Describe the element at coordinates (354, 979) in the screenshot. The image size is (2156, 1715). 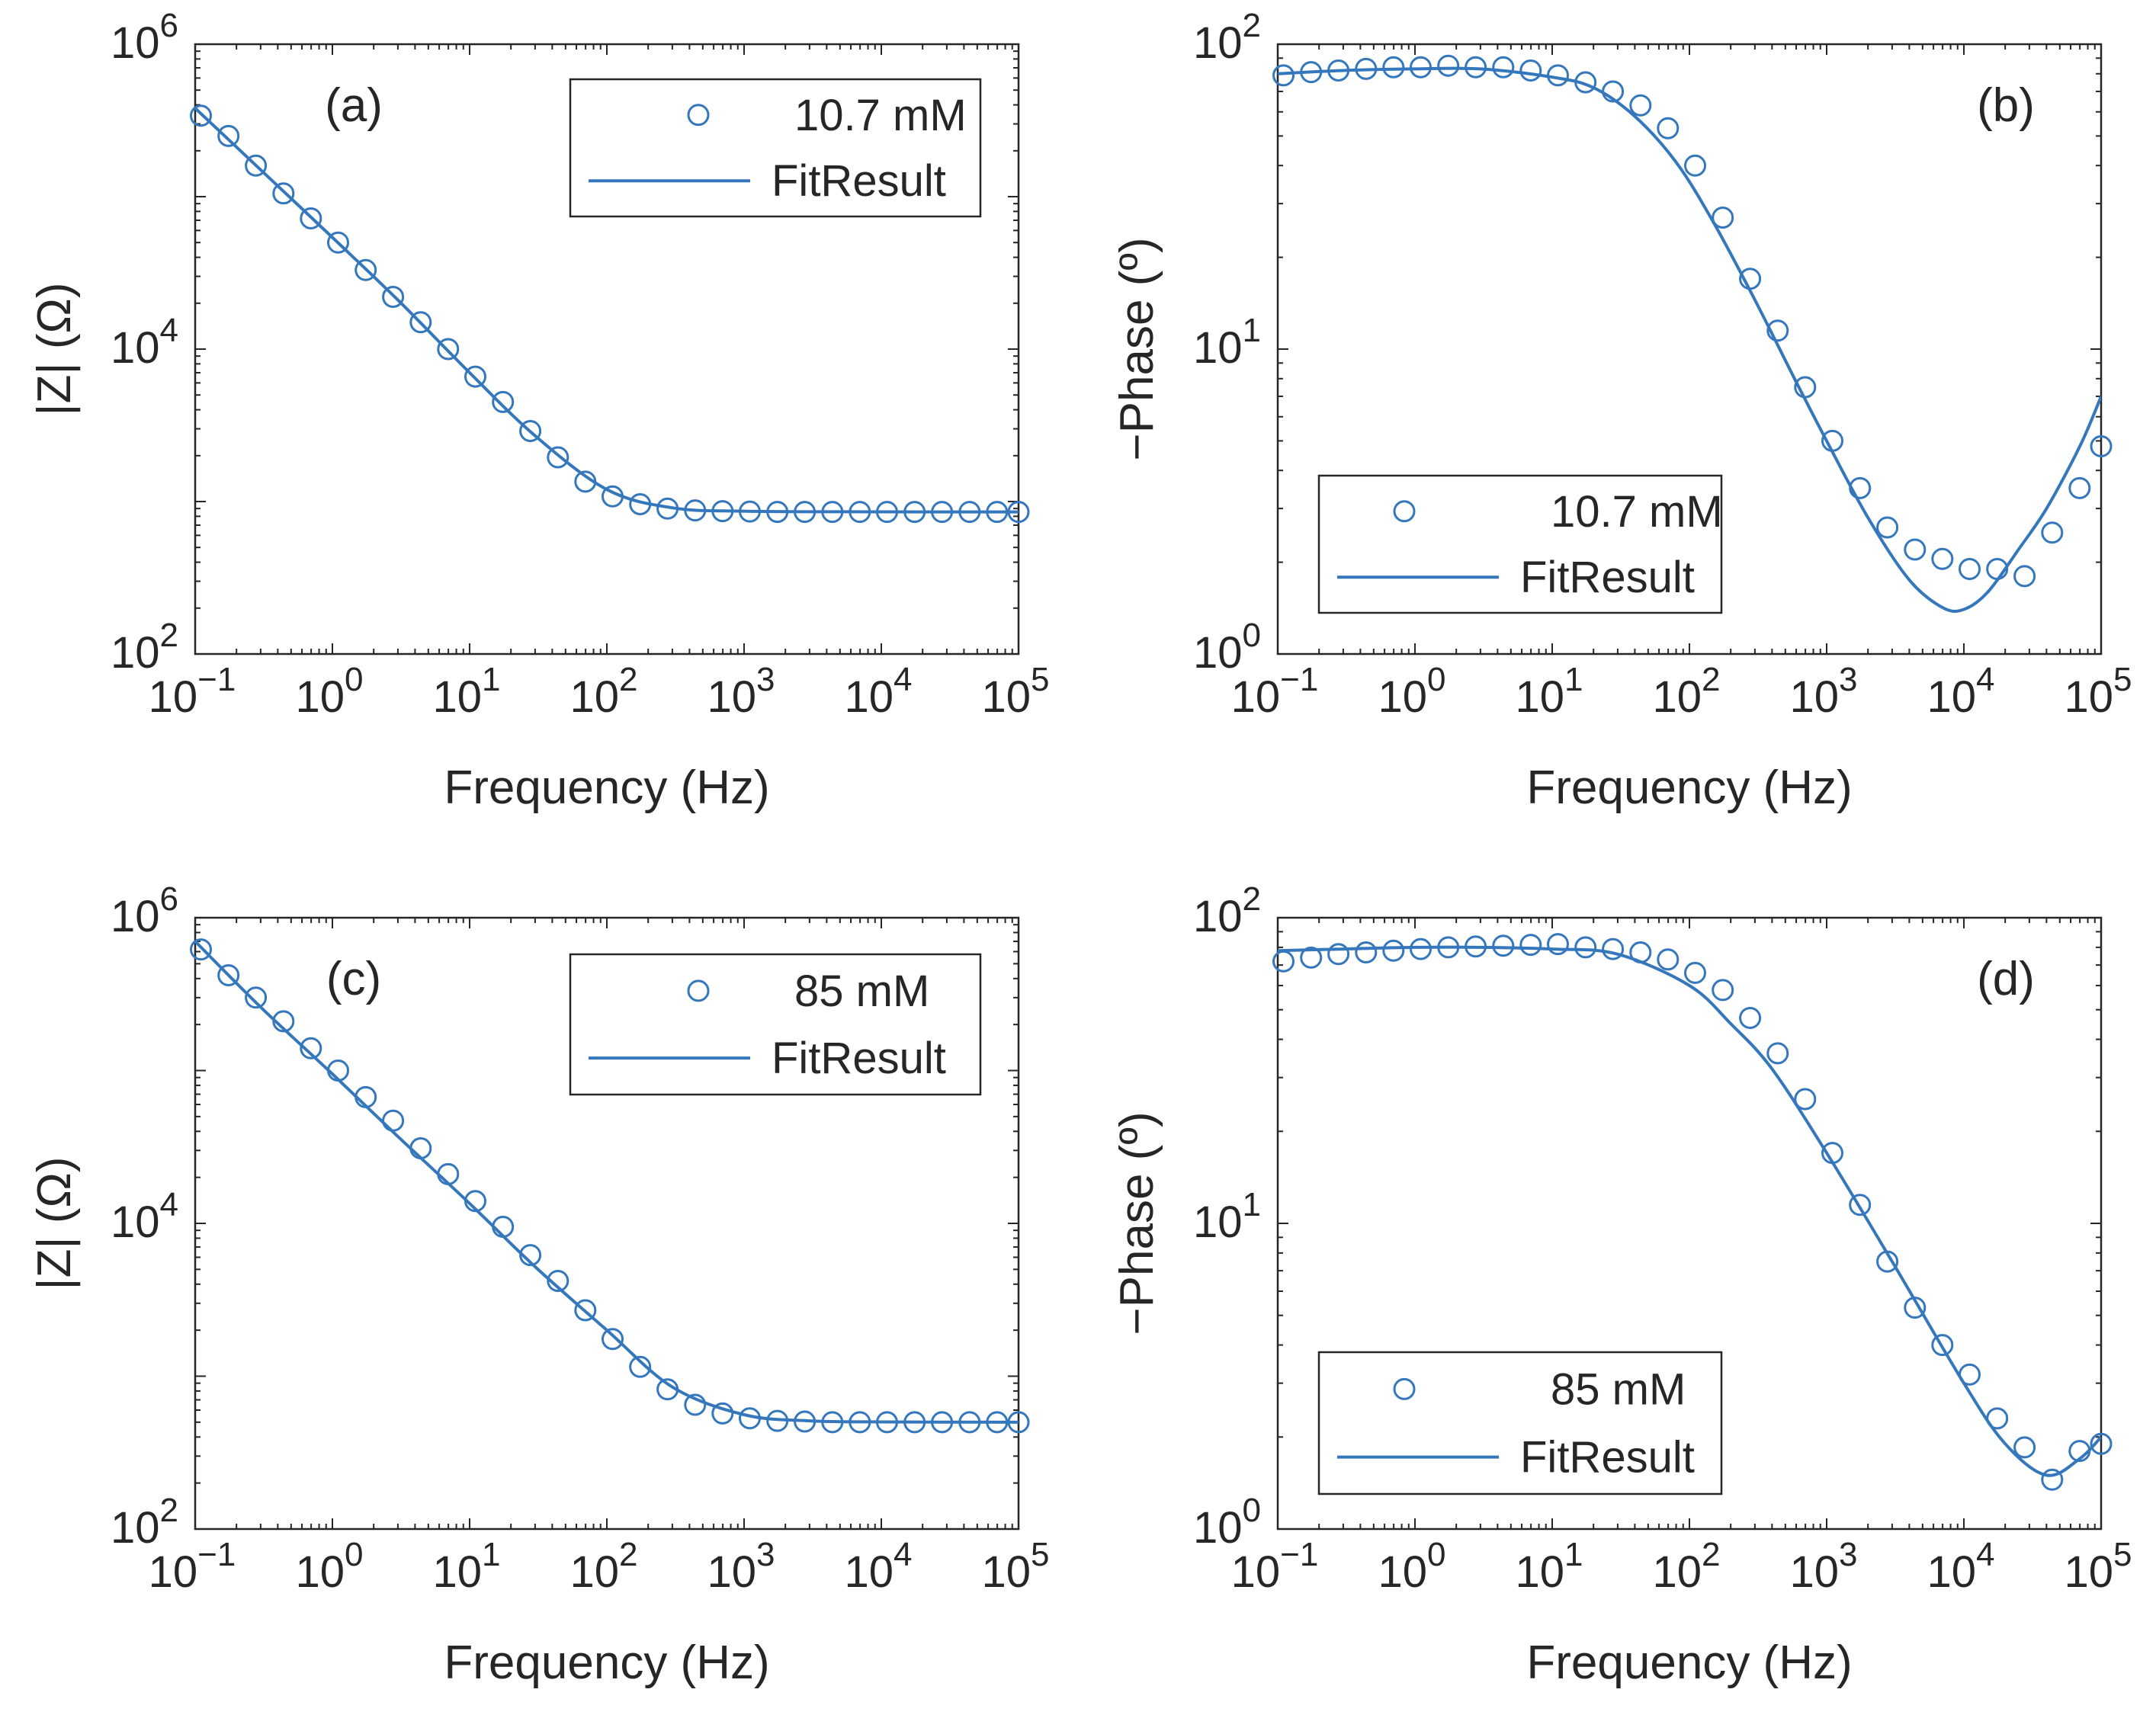
I see `panel-label: (c)` at that location.